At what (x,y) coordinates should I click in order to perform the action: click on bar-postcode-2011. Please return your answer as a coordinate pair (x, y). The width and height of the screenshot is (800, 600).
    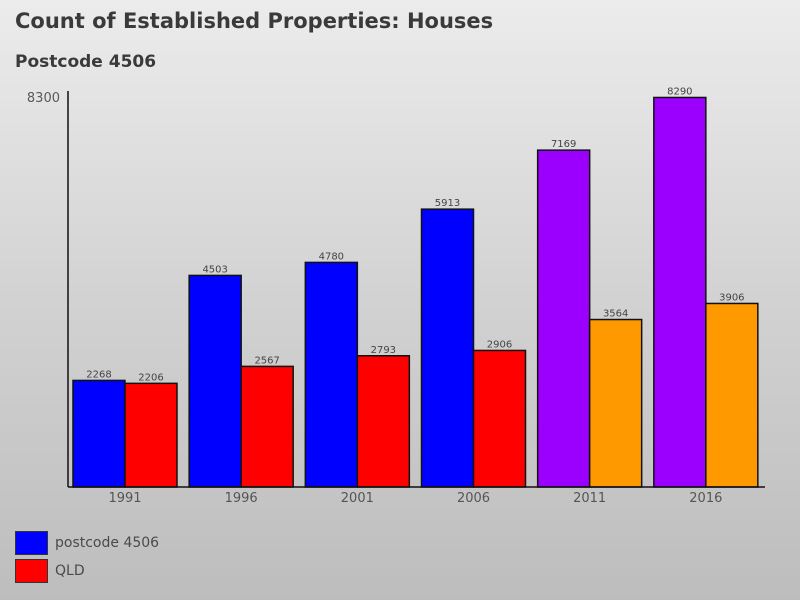
    Looking at the image, I should click on (563, 318).